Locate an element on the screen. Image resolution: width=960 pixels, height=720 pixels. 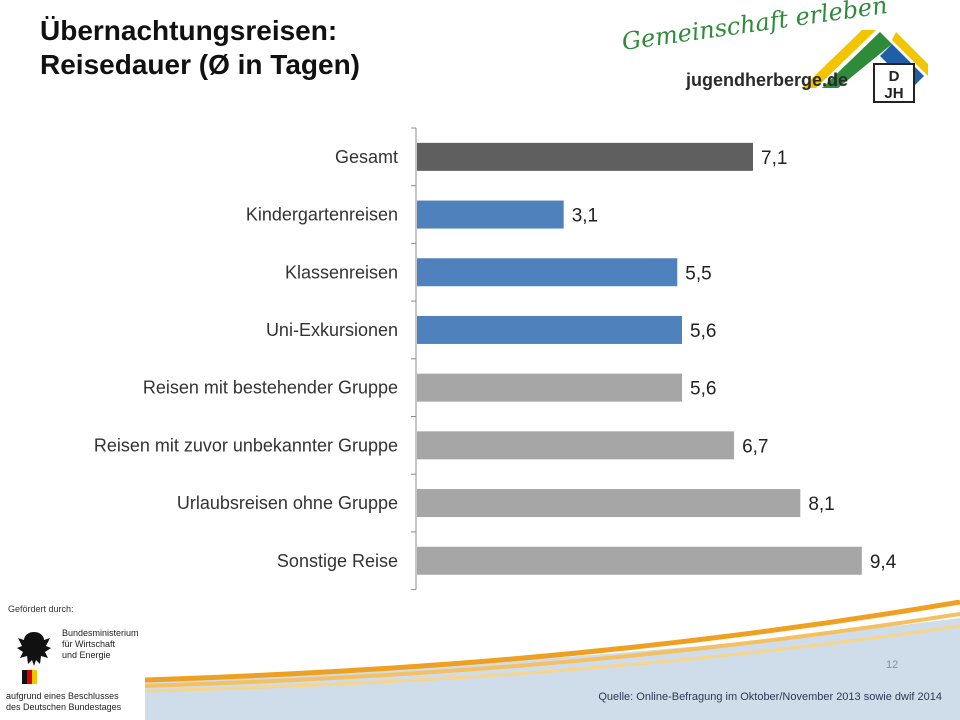
category-label: Kindergartenreisen is located at coordinates (322, 215).